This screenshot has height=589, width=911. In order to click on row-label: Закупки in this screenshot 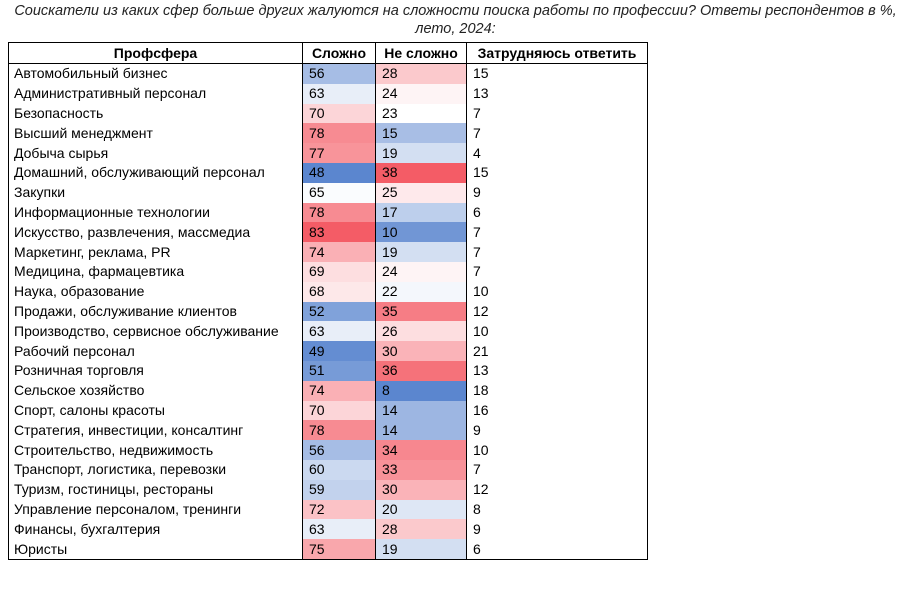, I will do `click(155, 192)`.